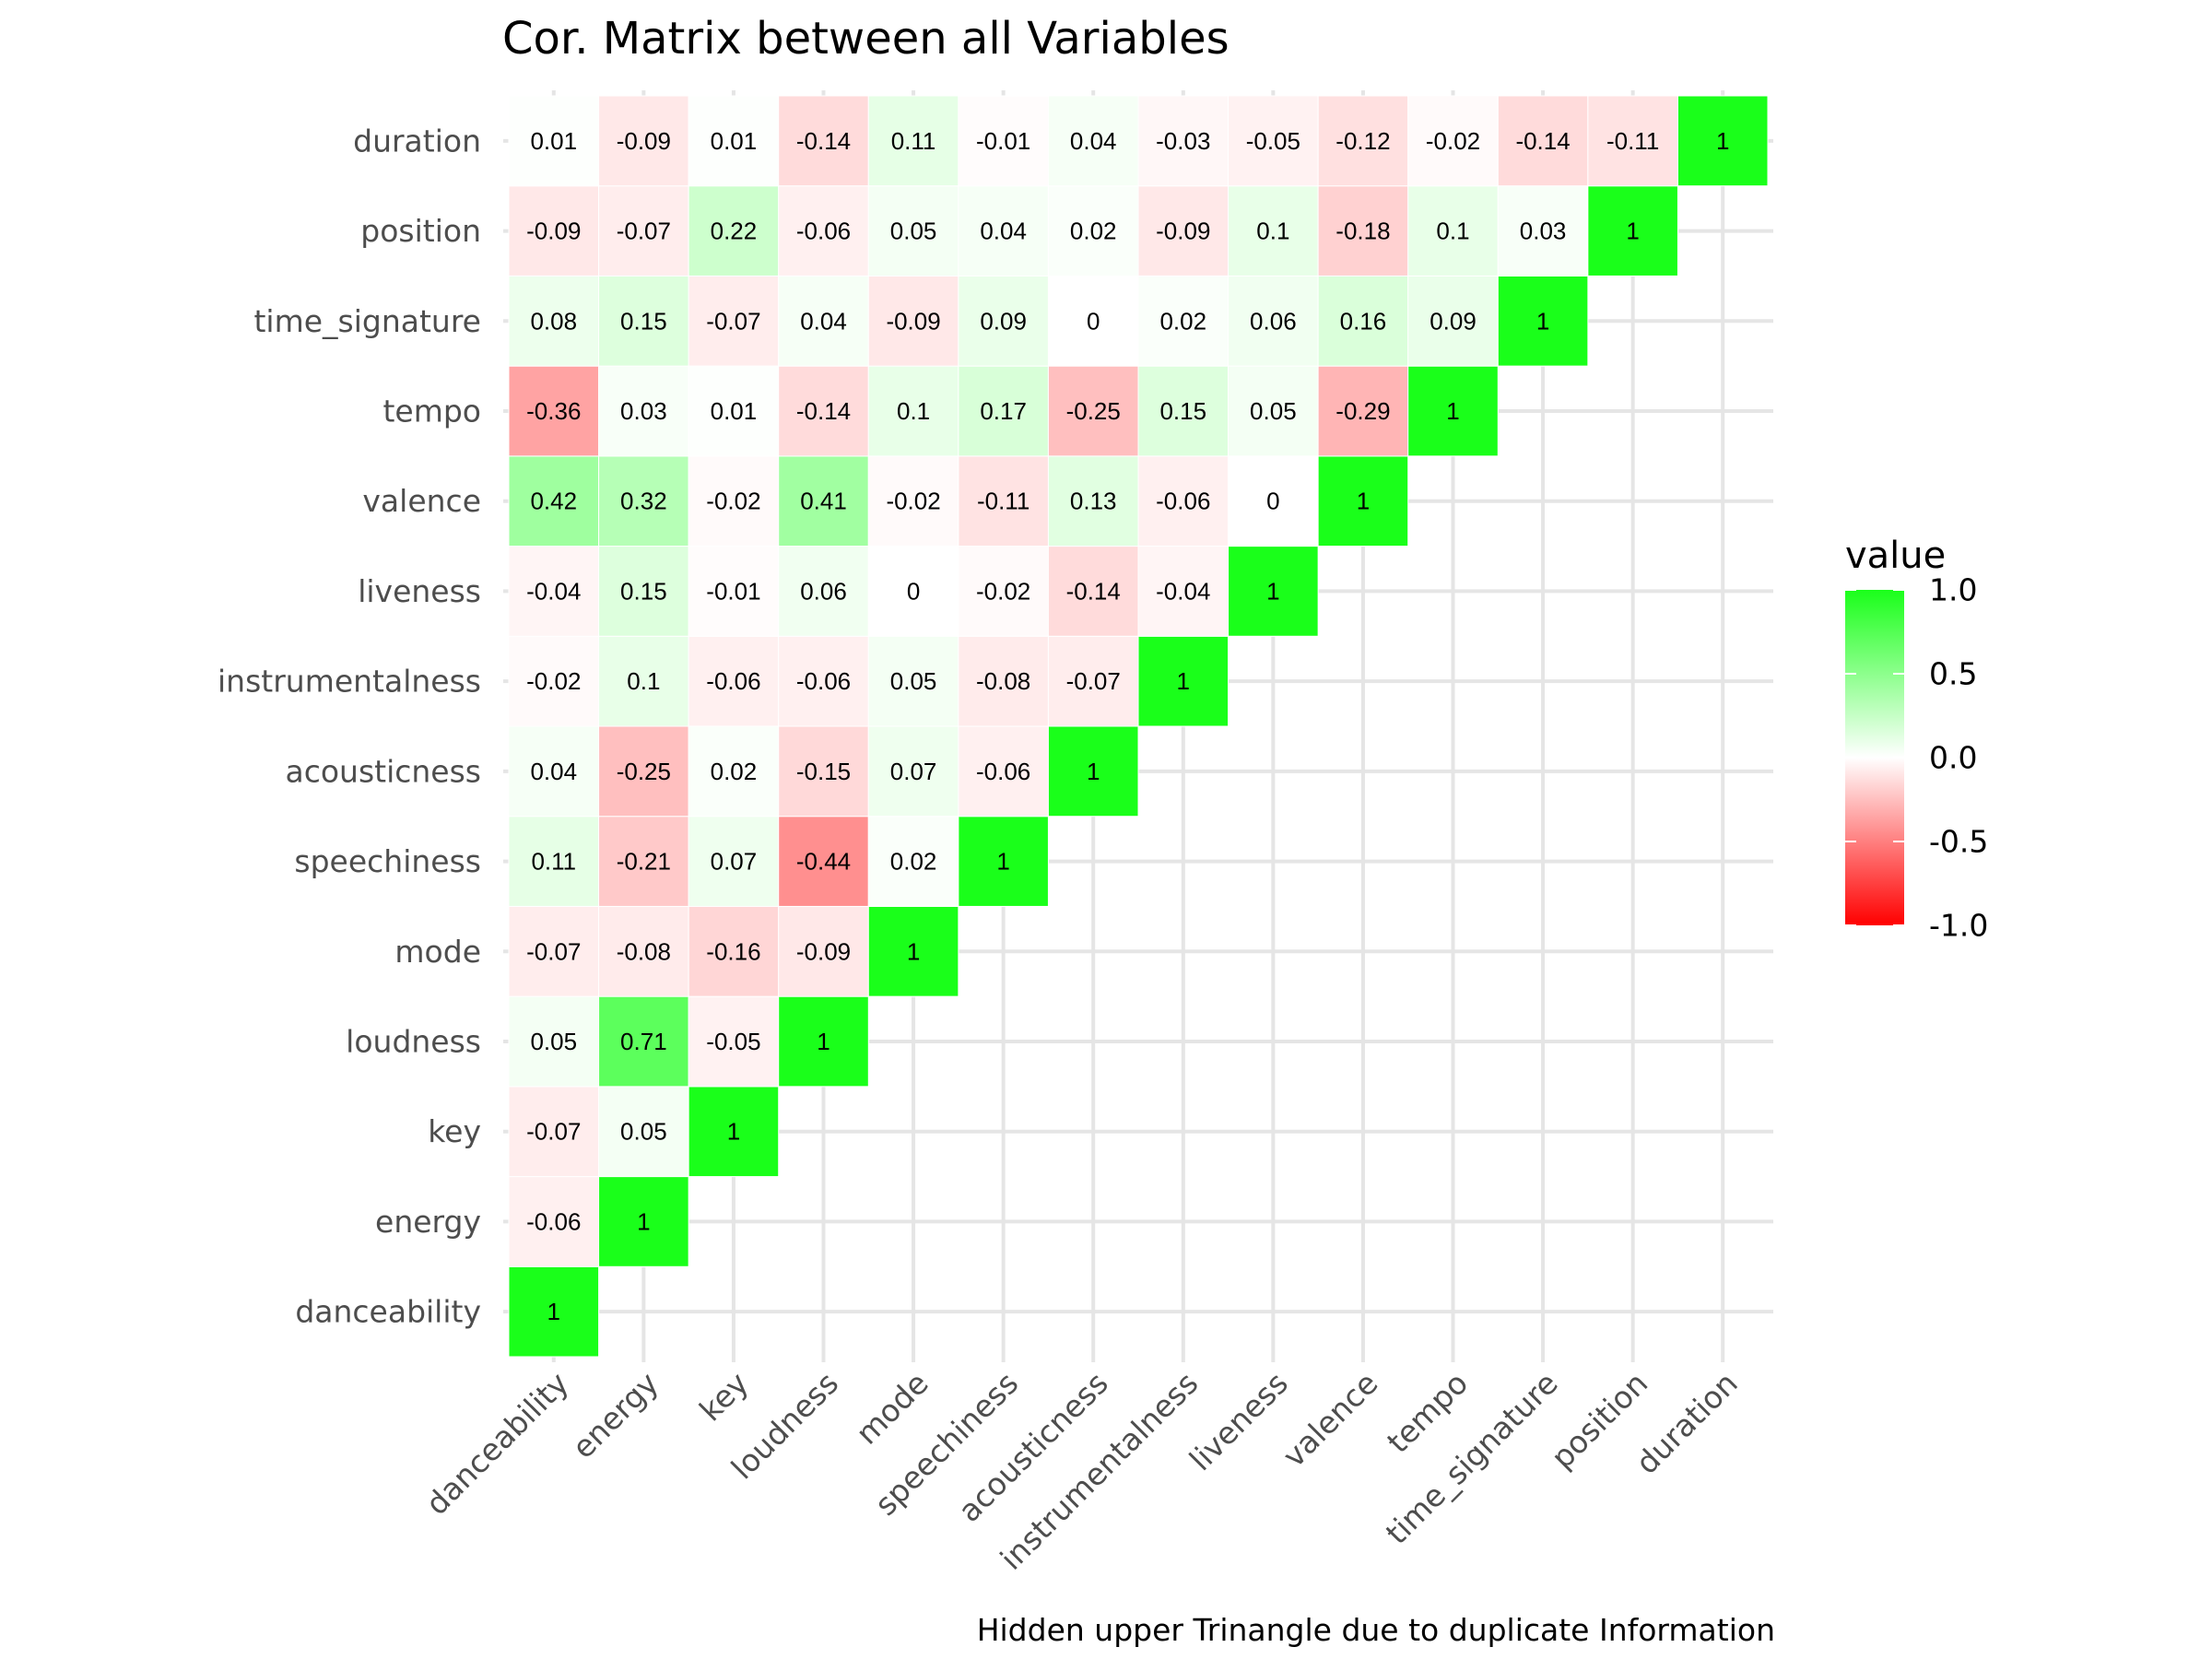  What do you see at coordinates (417, 141) in the screenshot?
I see `y-tick-label: duration` at bounding box center [417, 141].